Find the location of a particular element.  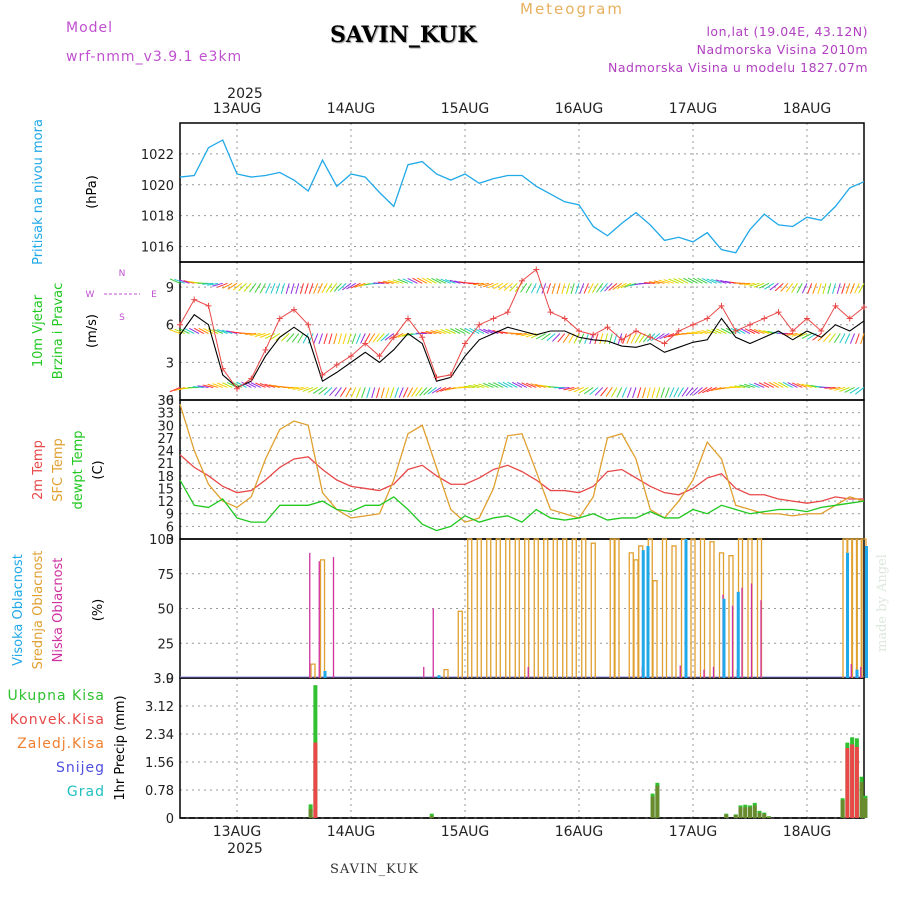

footer-station-label: SAVIN_KUK is located at coordinates (374, 869).